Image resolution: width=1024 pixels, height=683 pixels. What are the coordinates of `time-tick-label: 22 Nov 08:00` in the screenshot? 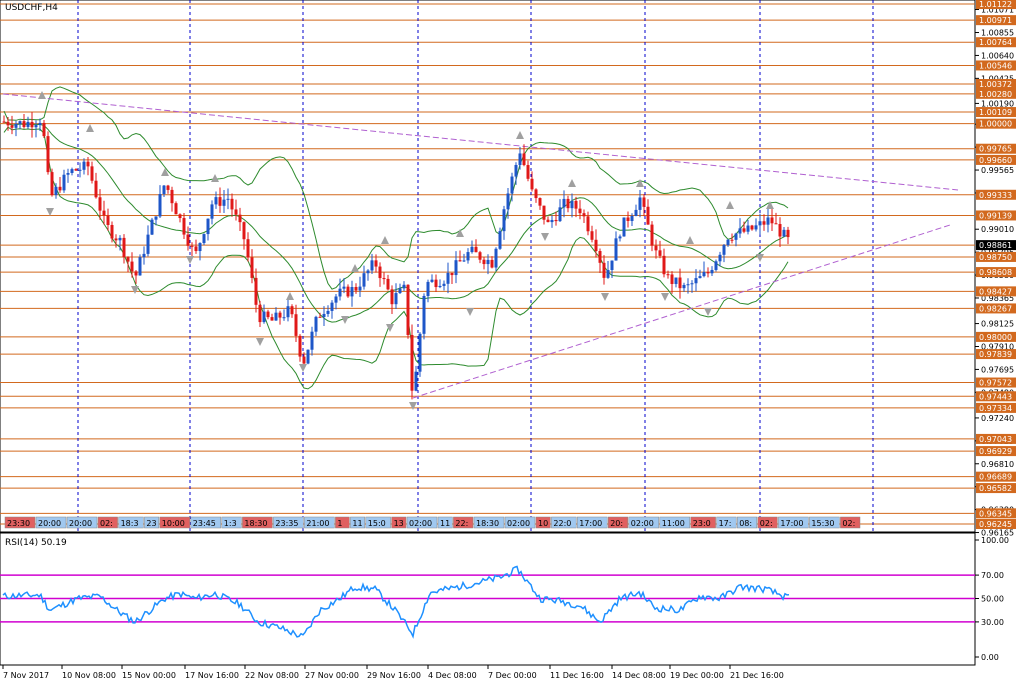 It's located at (272, 675).